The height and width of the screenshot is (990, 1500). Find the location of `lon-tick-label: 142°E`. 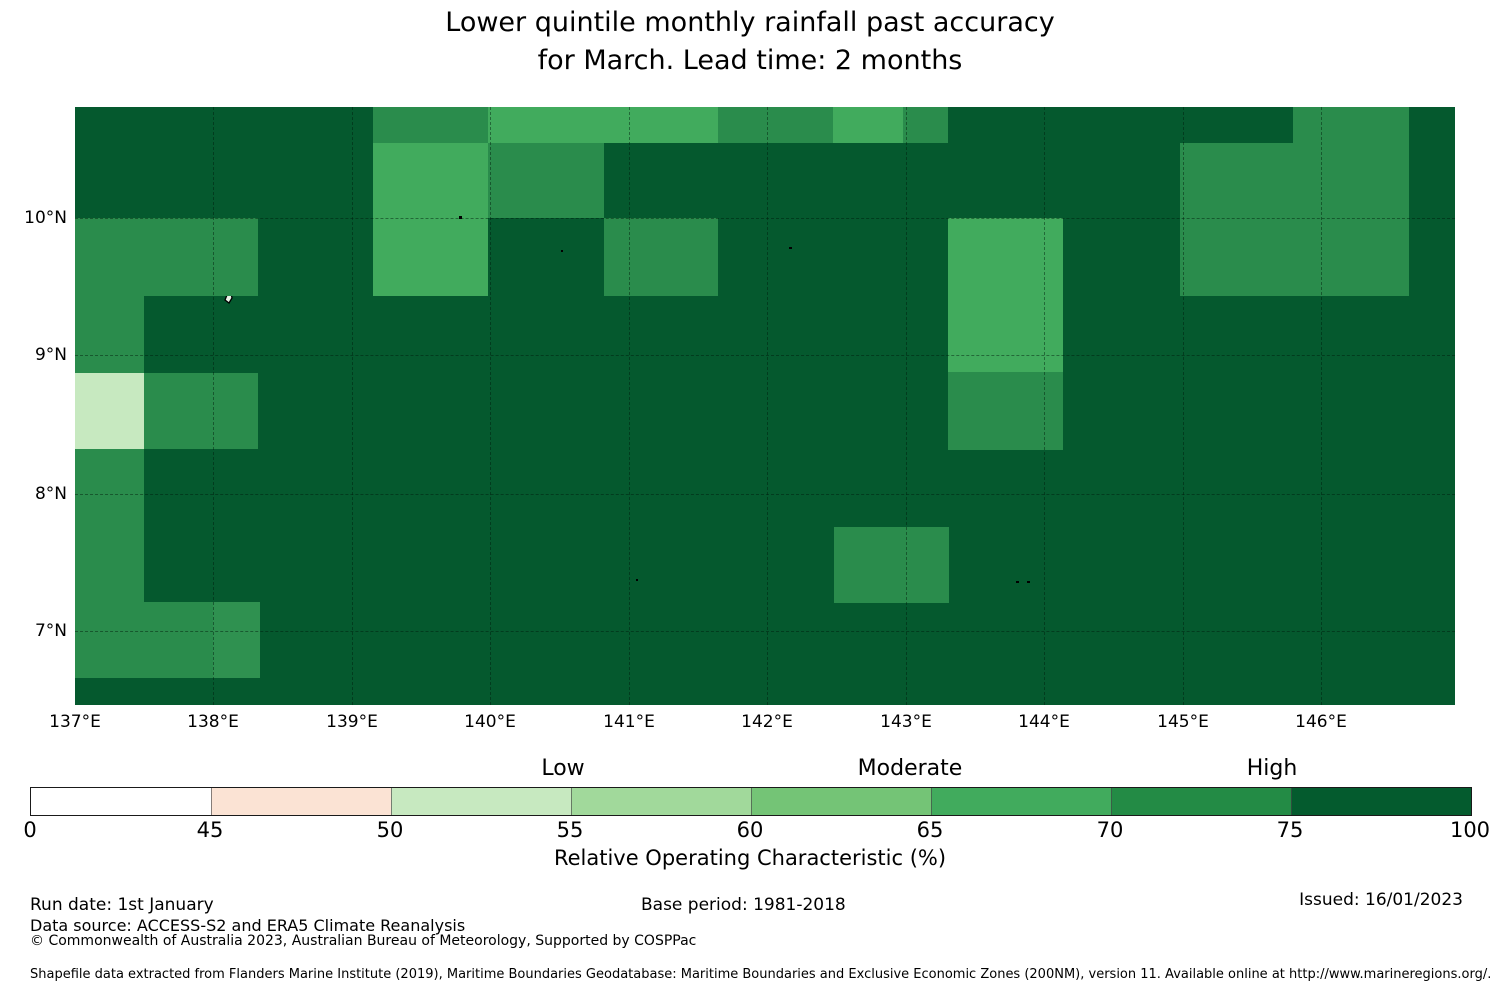

lon-tick-label: 142°E is located at coordinates (767, 722).